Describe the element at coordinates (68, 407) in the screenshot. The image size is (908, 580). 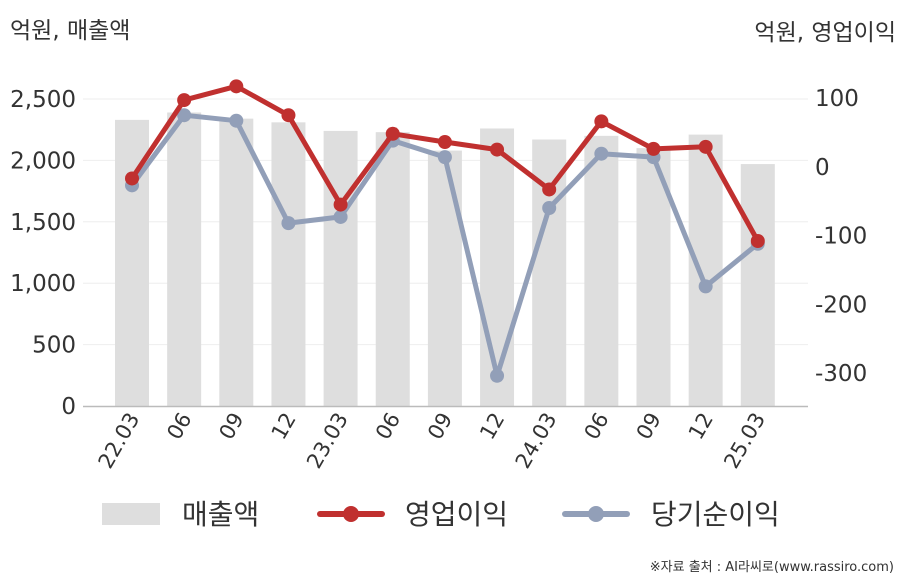
I see `left-tick-label: 0` at that location.